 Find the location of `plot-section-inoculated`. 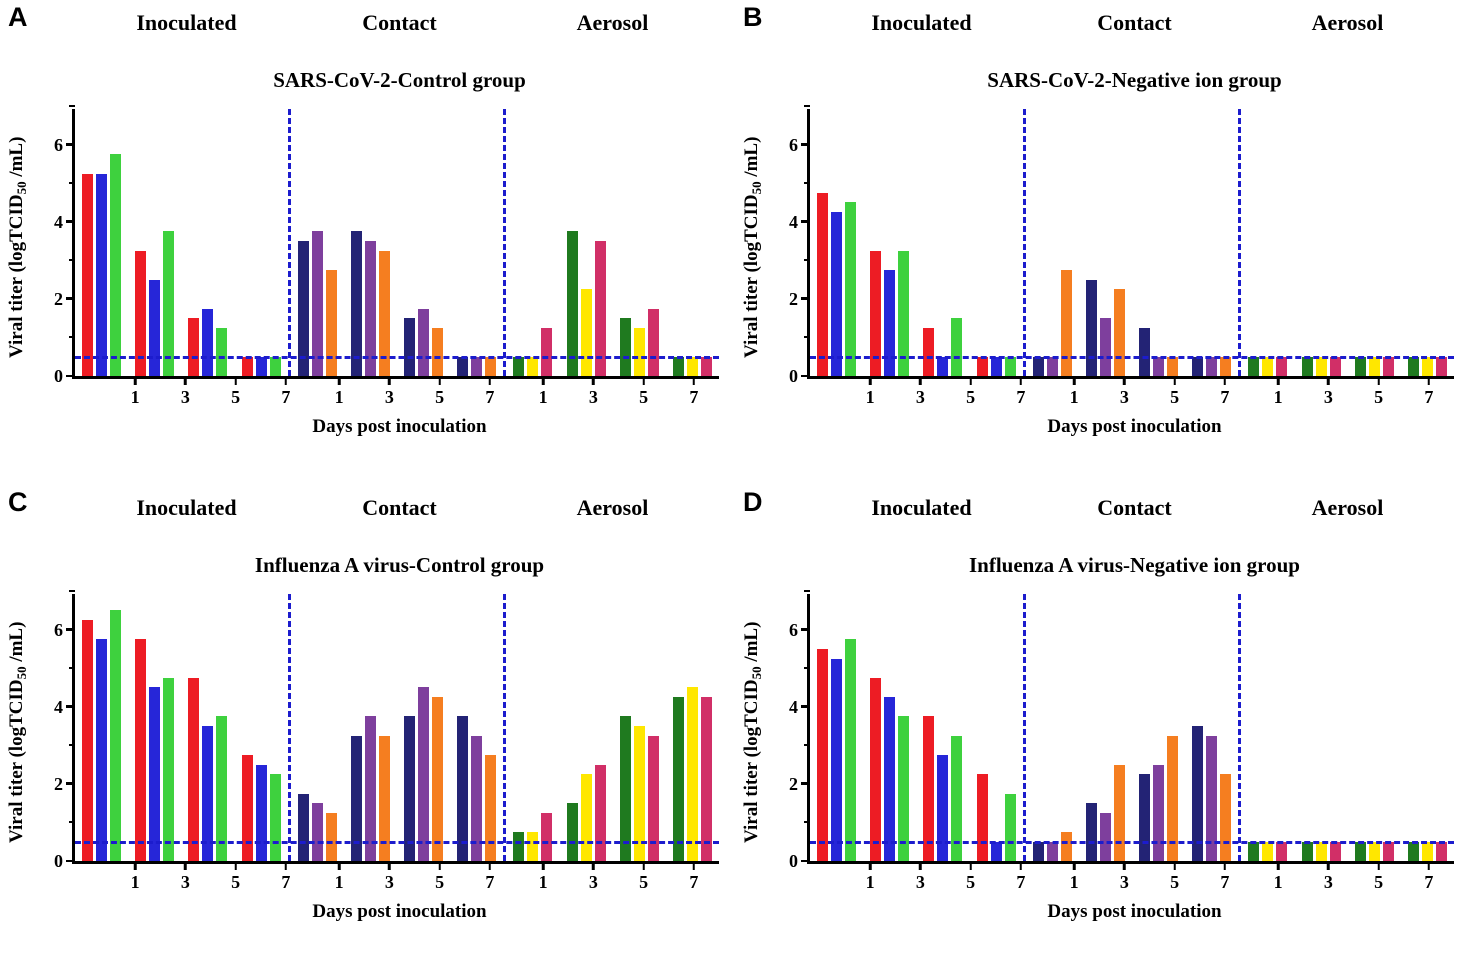

plot-section-inoculated is located at coordinates (918, 242).